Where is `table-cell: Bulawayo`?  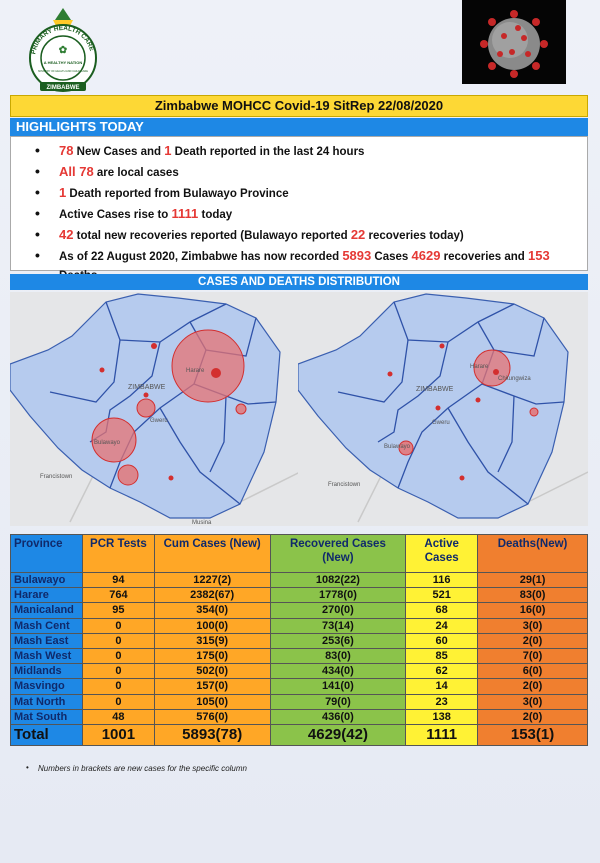 table-cell: Bulawayo is located at coordinates (46, 580).